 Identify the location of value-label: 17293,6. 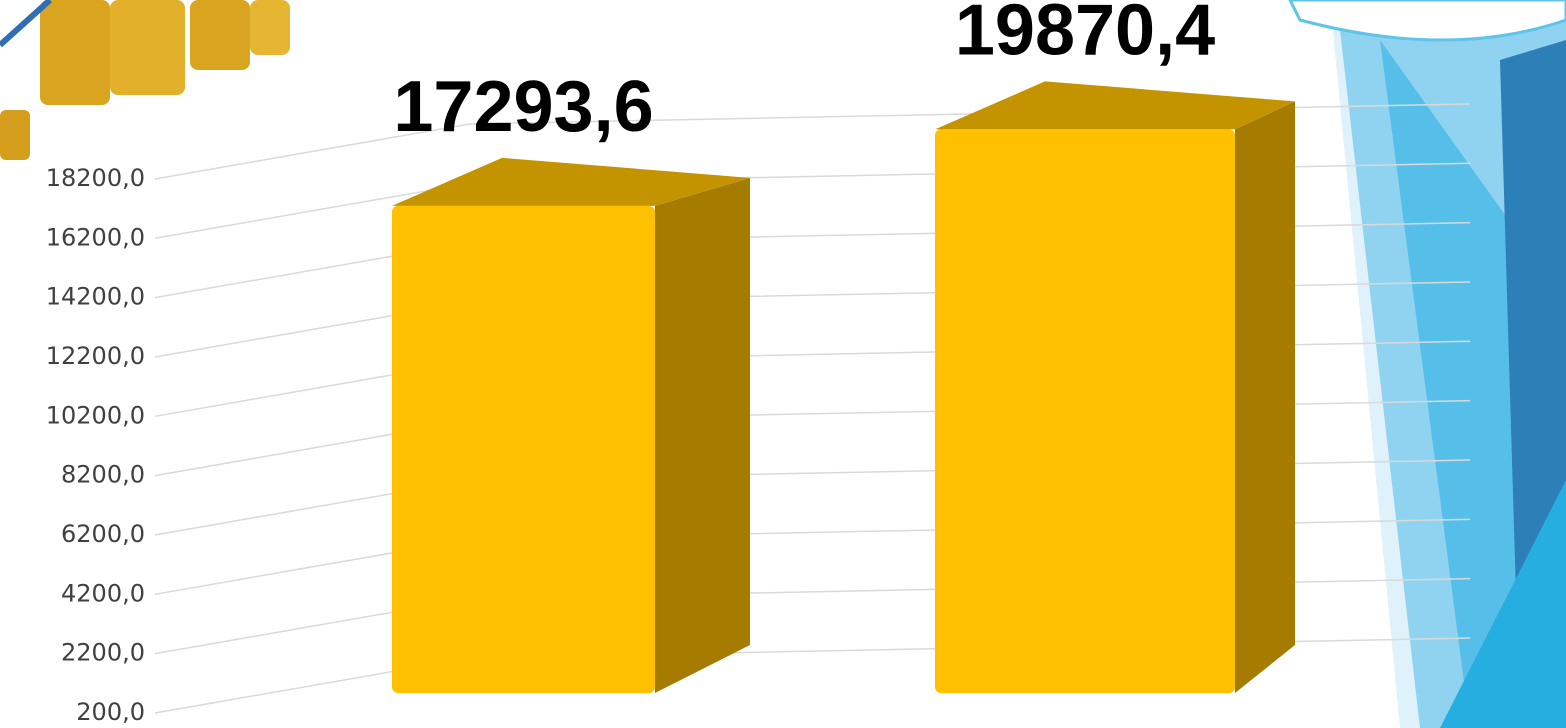
(523, 107).